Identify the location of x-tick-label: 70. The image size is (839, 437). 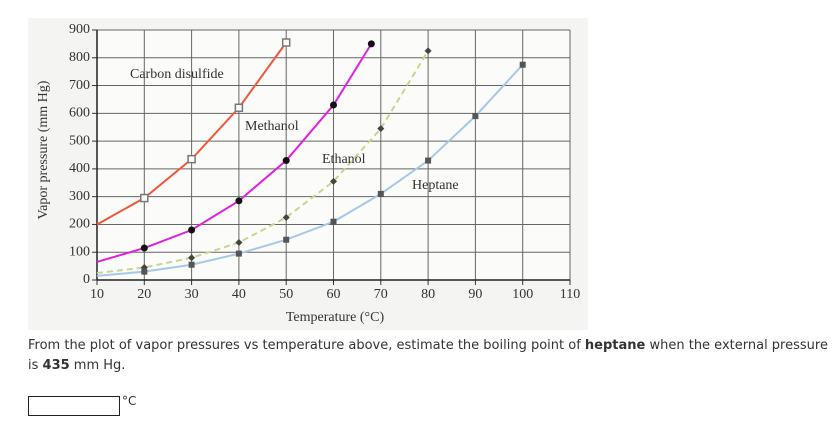
(381, 294).